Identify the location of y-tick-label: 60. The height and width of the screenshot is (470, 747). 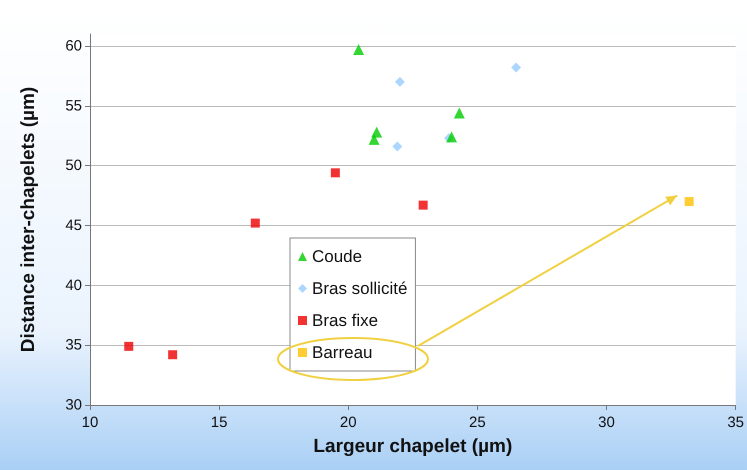
(73, 45).